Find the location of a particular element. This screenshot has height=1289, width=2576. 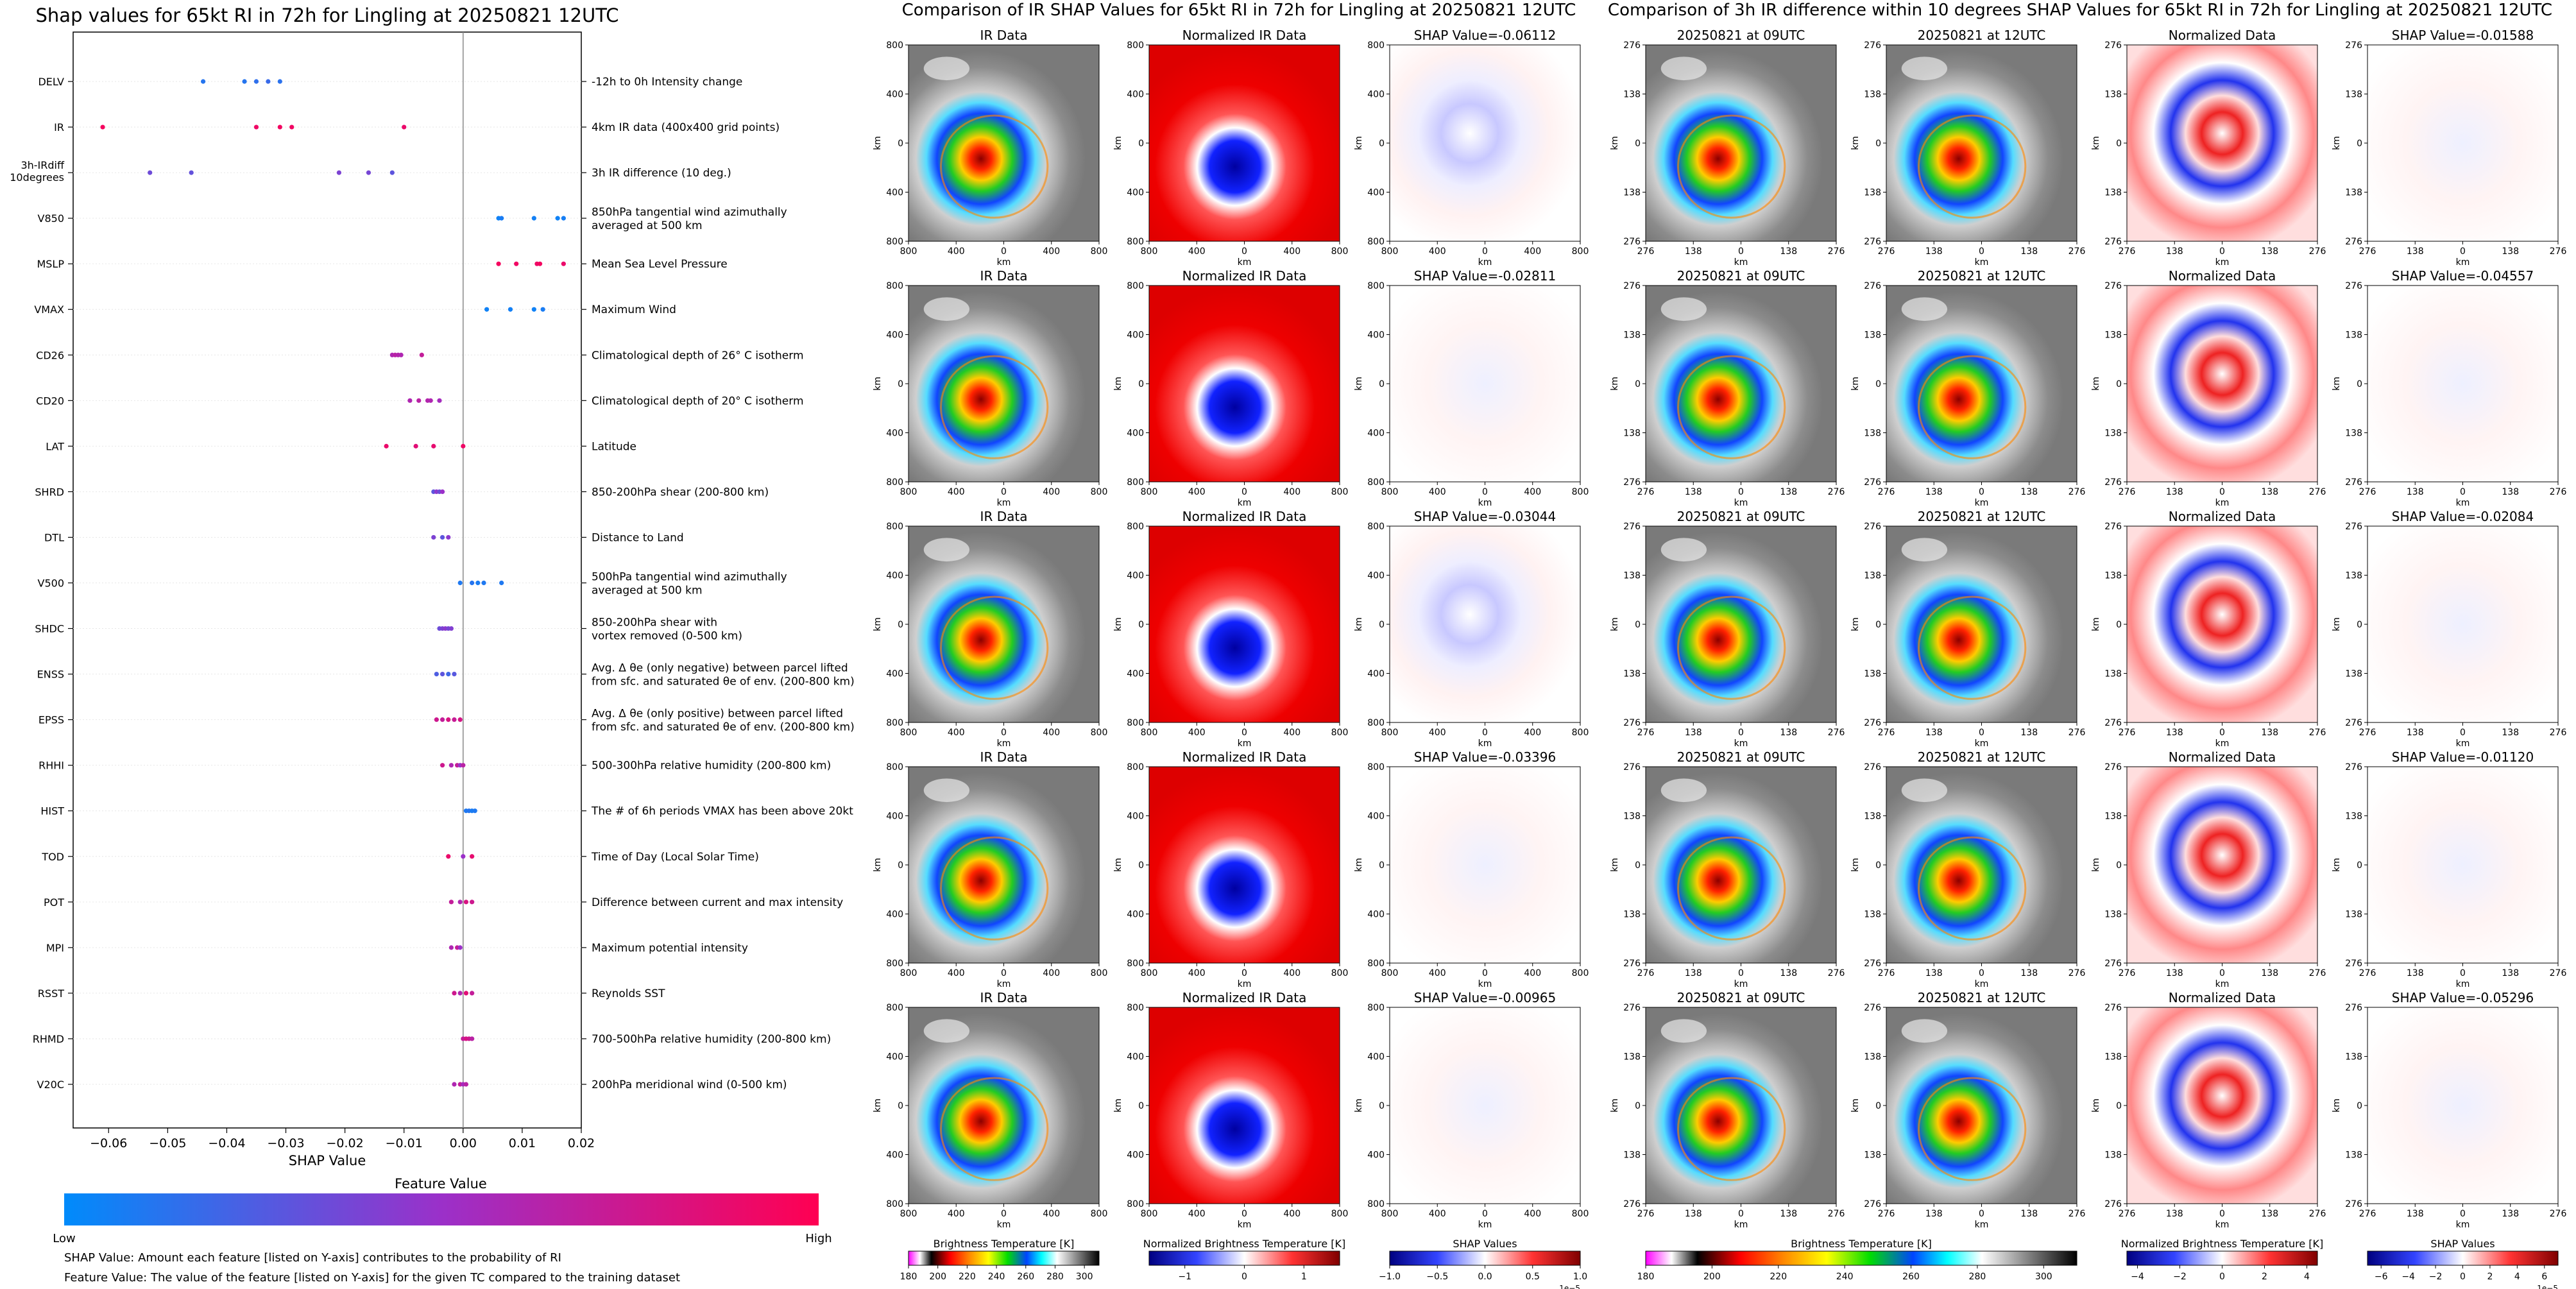

feature-description-label: Mean Sea Level Pressure is located at coordinates (660, 264).